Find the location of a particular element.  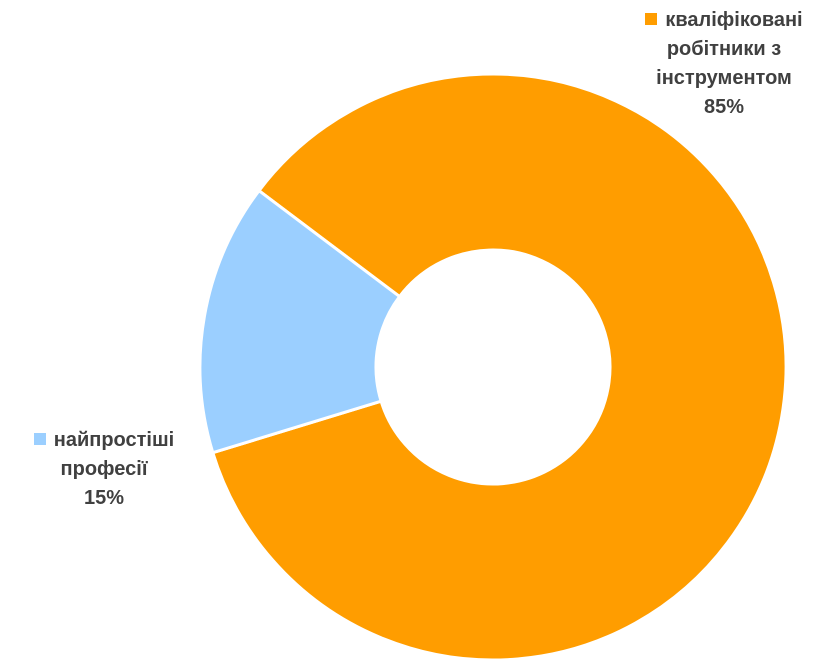

data-label-elementary-occupations-line-2: професії is located at coordinates (104, 469).